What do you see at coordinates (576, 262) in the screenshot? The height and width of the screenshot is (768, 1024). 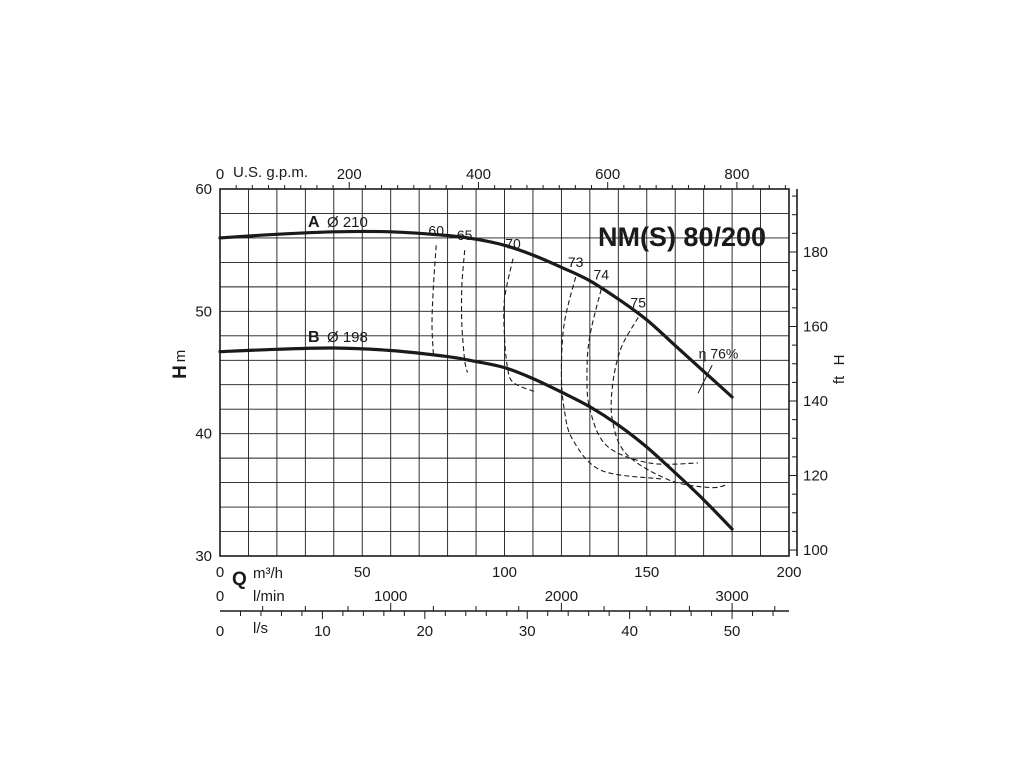 I see `efficiency-label-73: 73` at bounding box center [576, 262].